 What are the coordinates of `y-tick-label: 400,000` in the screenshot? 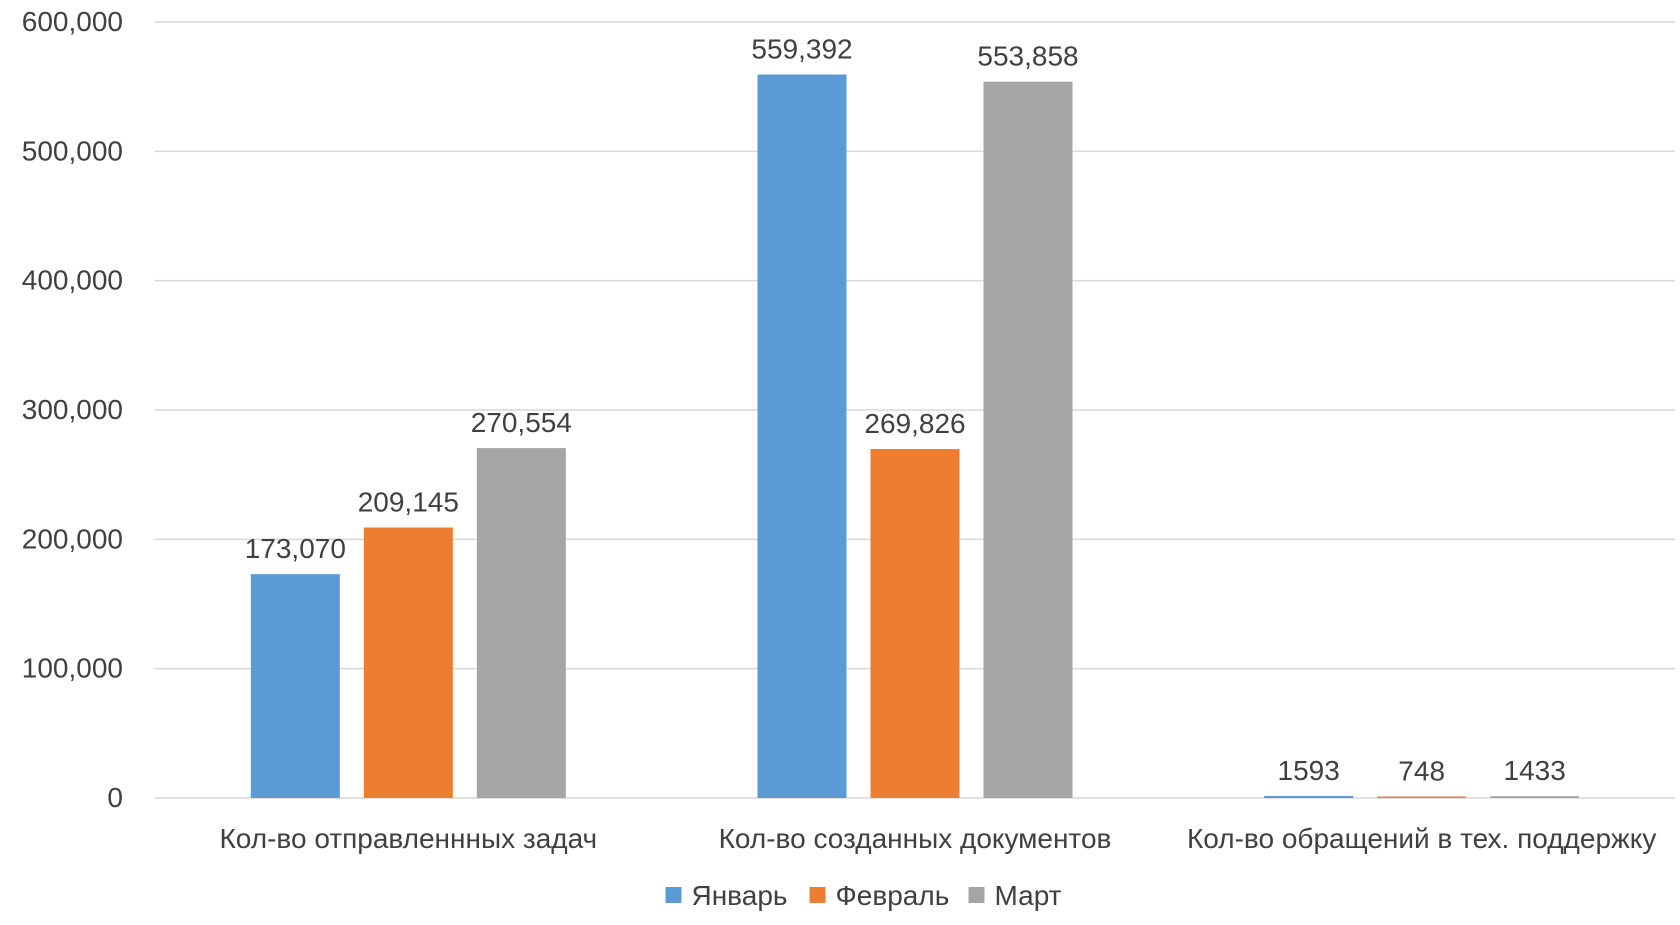 It's located at (72, 280).